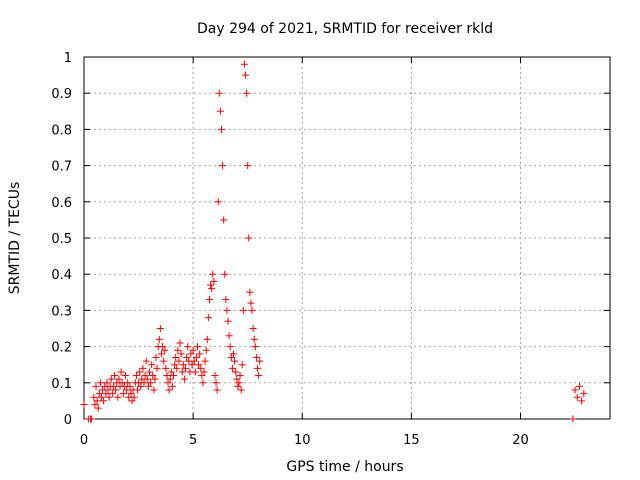  What do you see at coordinates (84, 440) in the screenshot?
I see `x-tick-label: 0` at bounding box center [84, 440].